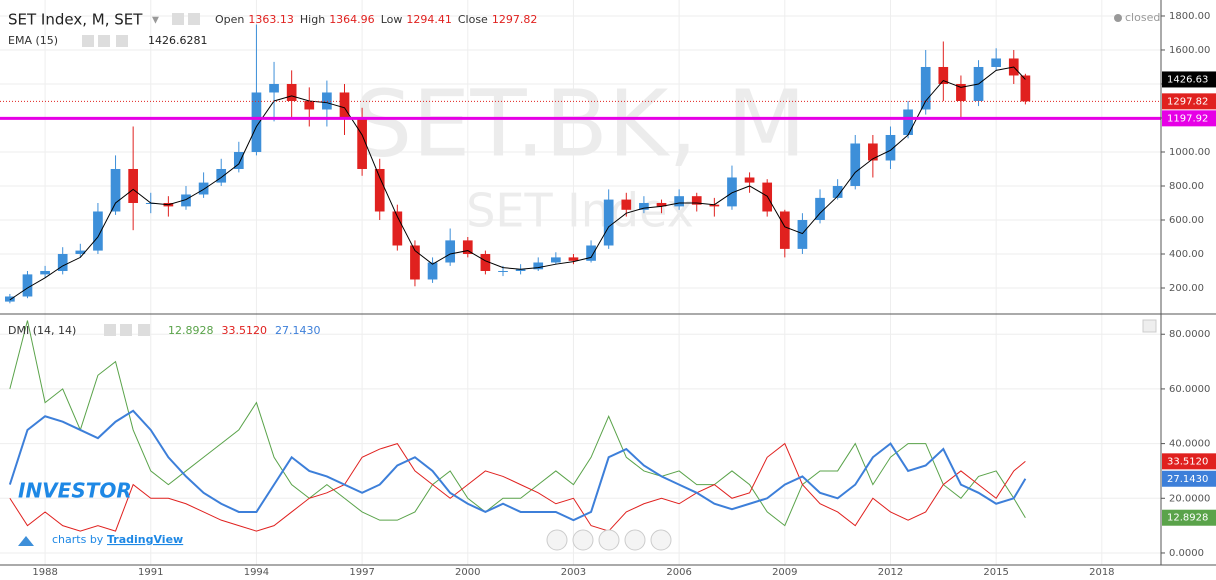  What do you see at coordinates (1186, 254) in the screenshot?
I see `y-tick-label: 400.00` at bounding box center [1186, 254].